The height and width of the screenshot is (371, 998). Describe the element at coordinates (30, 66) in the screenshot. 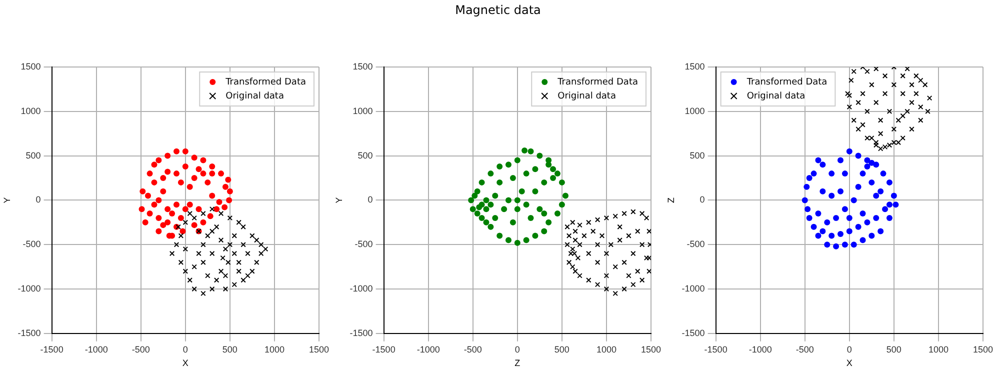

I see `y-tick-label: 1500` at that location.